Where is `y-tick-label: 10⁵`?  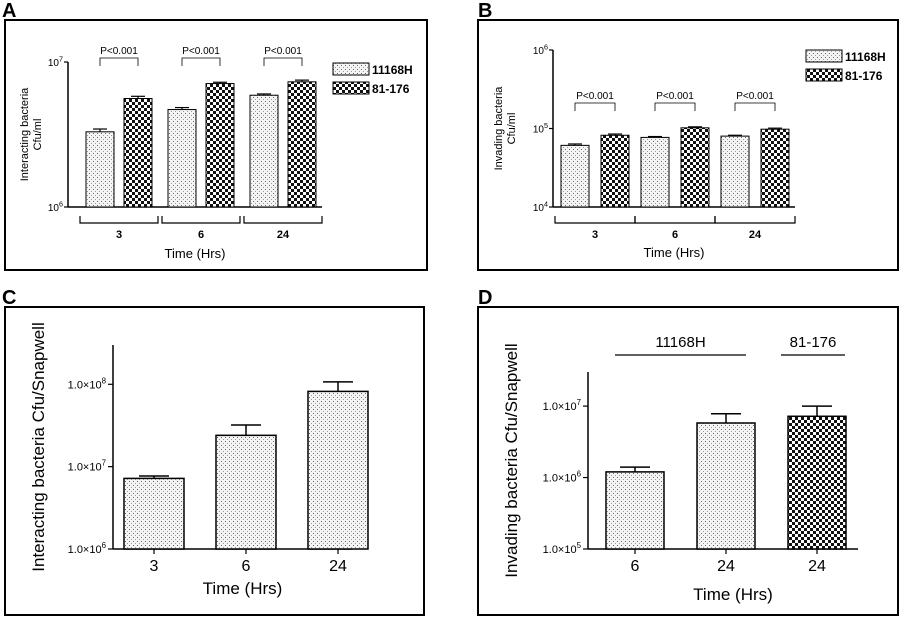 y-tick-label: 10⁵ is located at coordinates (540, 128).